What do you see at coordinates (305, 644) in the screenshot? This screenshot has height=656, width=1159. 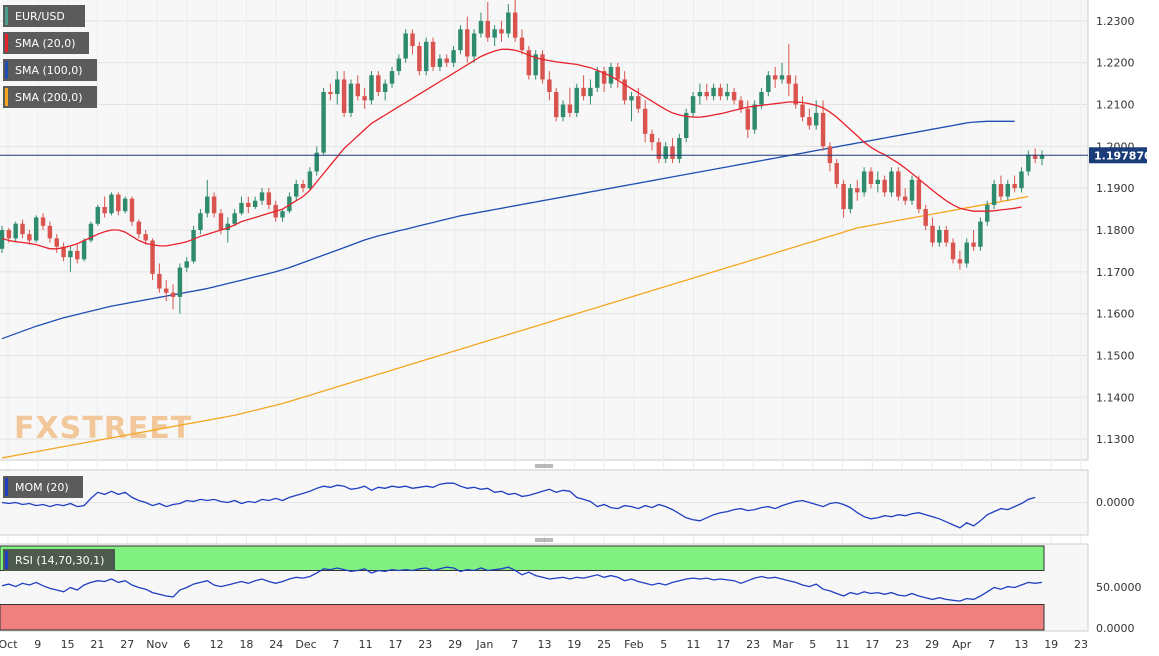 I see `x-tick-label: Dec` at bounding box center [305, 644].